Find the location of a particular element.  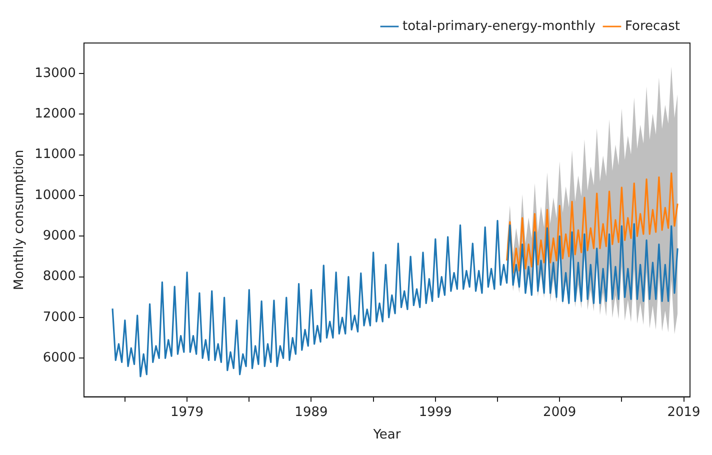

y-tick-label: 9000 is located at coordinates (59, 236).